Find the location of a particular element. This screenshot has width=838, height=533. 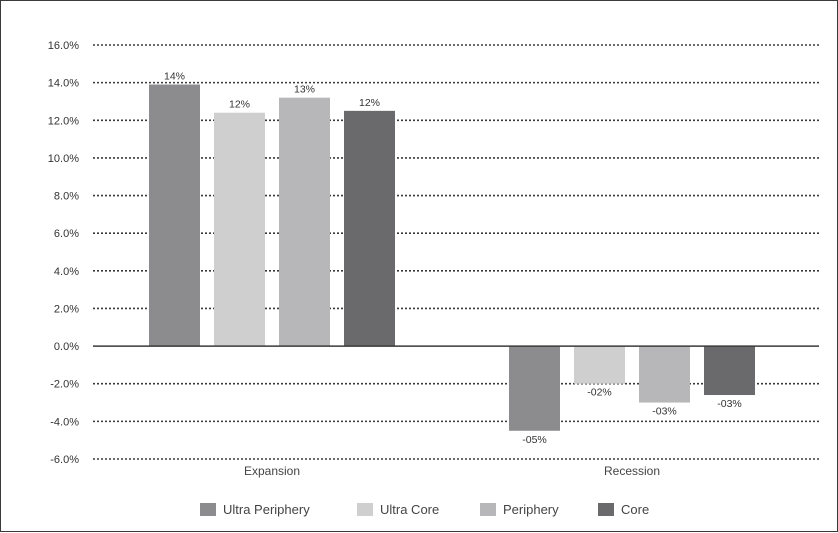

y-tick-label: 10.0% is located at coordinates (63, 159).